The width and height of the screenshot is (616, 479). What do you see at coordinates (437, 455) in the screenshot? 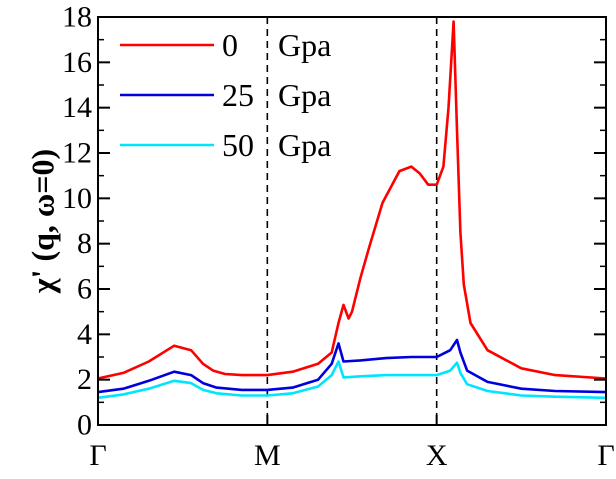
I see `x-tick-label: X` at bounding box center [437, 455].